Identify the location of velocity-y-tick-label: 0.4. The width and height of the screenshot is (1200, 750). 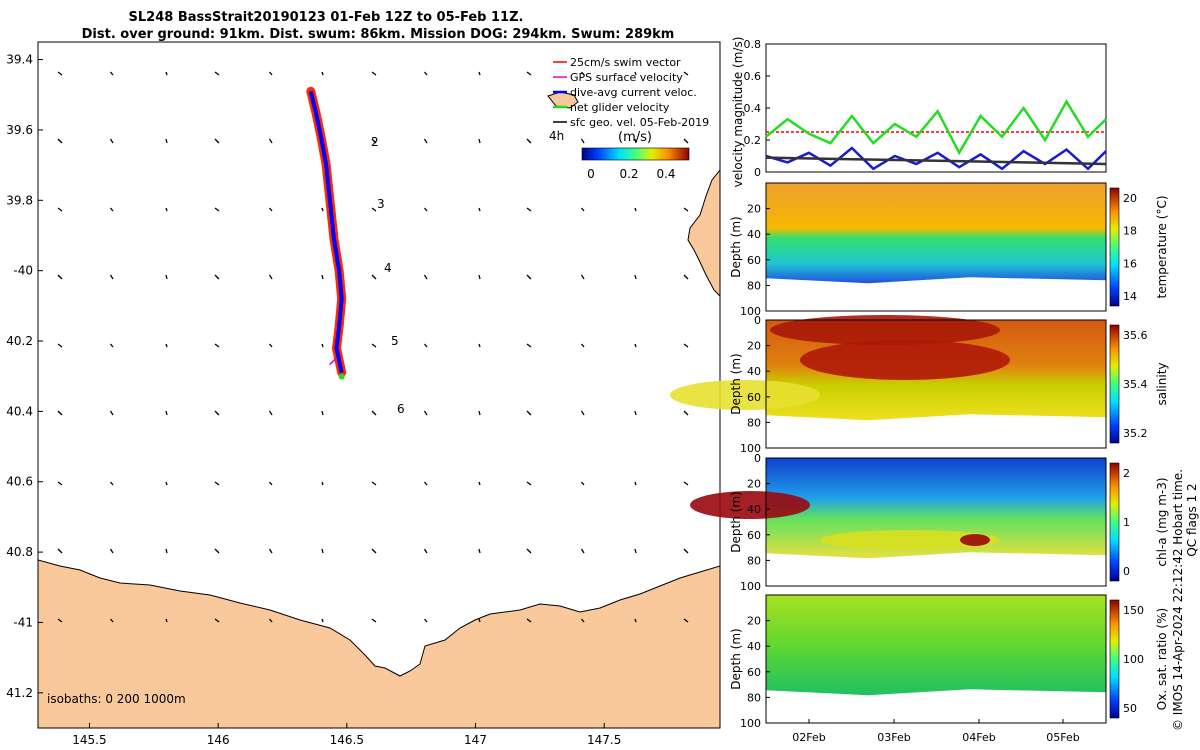
(753, 108).